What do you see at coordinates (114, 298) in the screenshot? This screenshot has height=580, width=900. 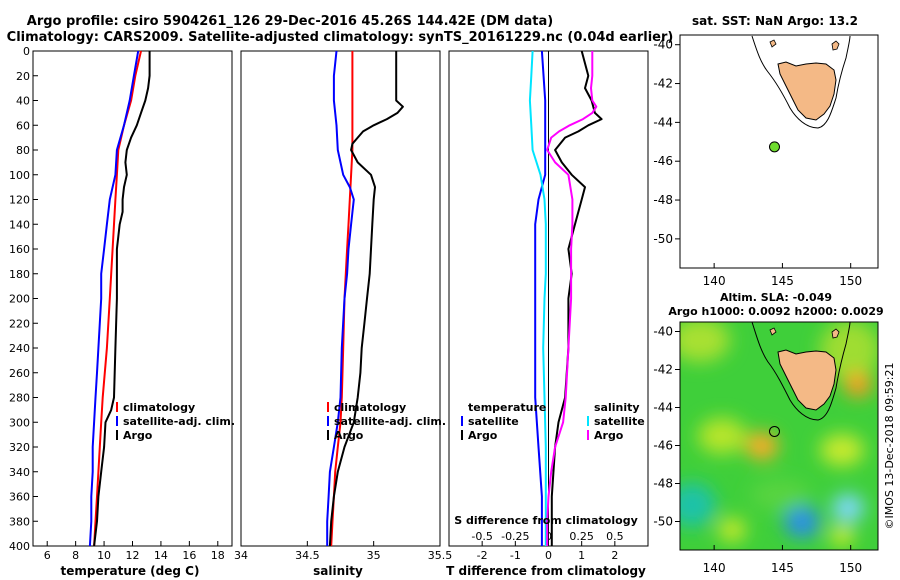 I see `series-line-satellite-adj-clim-` at bounding box center [114, 298].